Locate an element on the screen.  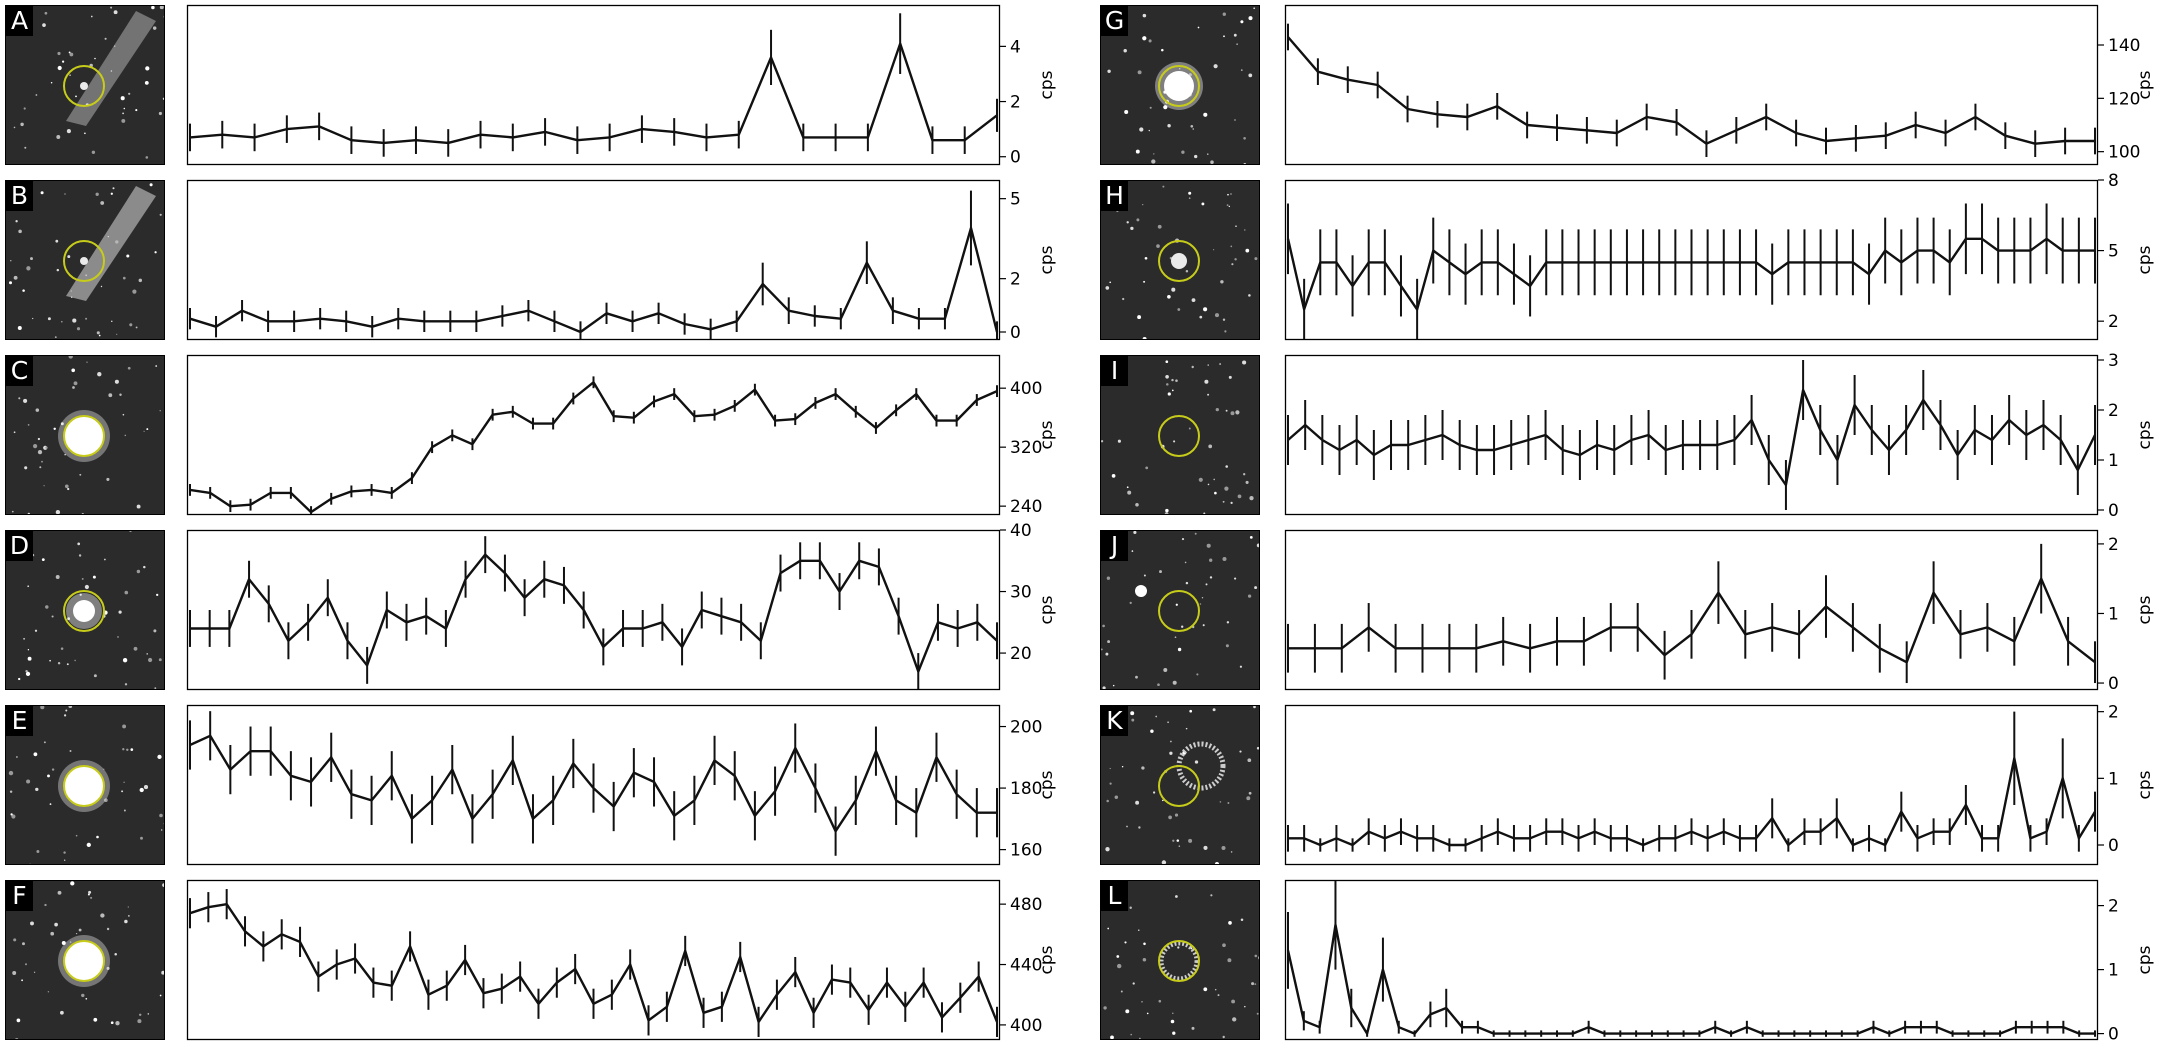
panel-b-lightcurve: 0 2 5 cps is located at coordinates (621, 261).